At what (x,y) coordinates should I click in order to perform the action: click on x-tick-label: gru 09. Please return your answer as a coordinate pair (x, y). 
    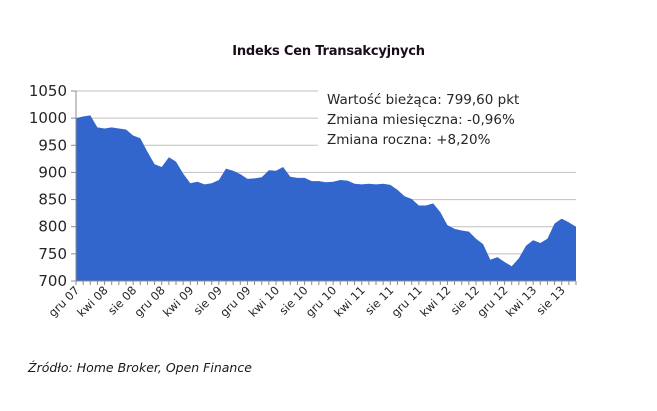
    Looking at the image, I should click on (235, 301).